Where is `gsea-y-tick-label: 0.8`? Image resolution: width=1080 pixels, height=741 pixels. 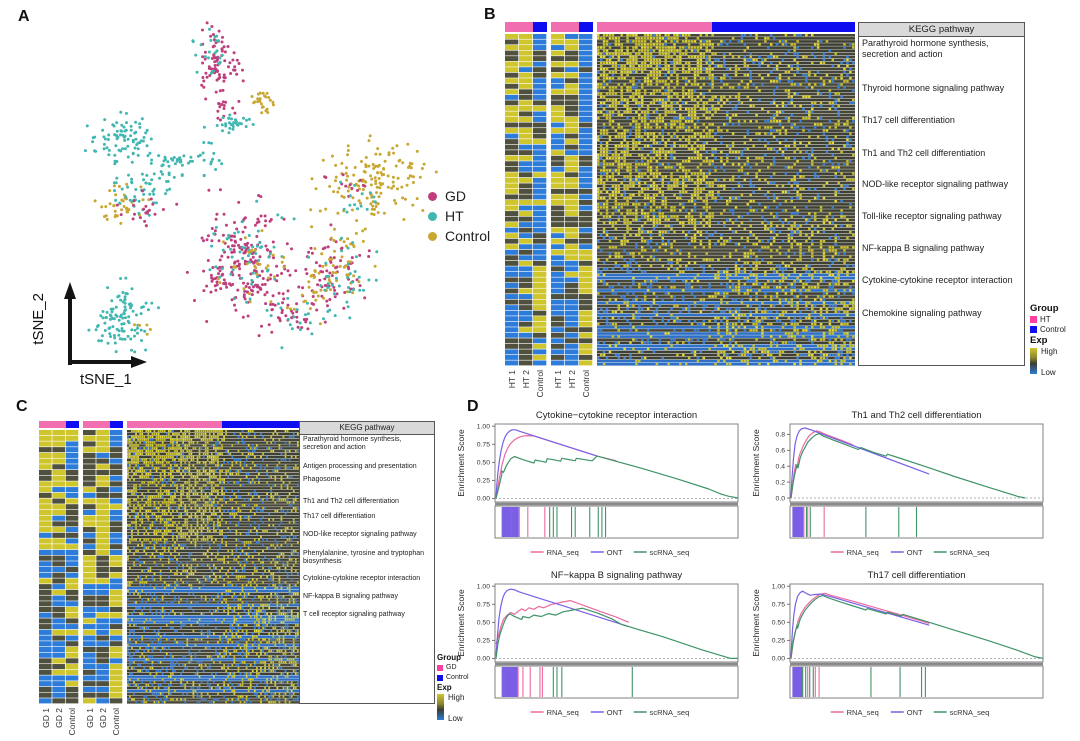
gsea-y-tick-label: 0.8 is located at coordinates (781, 435).